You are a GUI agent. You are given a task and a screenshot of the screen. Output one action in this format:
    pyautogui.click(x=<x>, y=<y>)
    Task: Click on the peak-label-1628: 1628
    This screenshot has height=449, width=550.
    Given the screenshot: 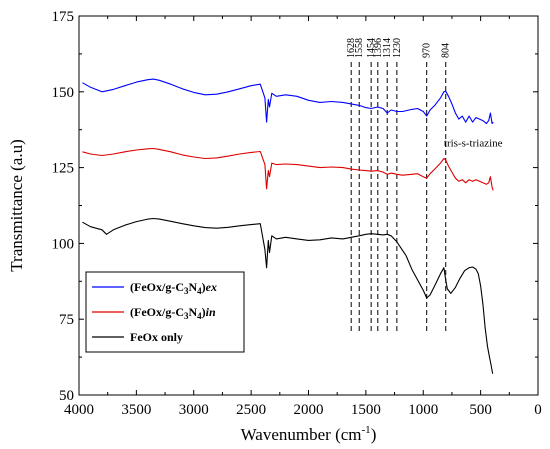 What is the action you would take?
    pyautogui.click(x=351, y=48)
    